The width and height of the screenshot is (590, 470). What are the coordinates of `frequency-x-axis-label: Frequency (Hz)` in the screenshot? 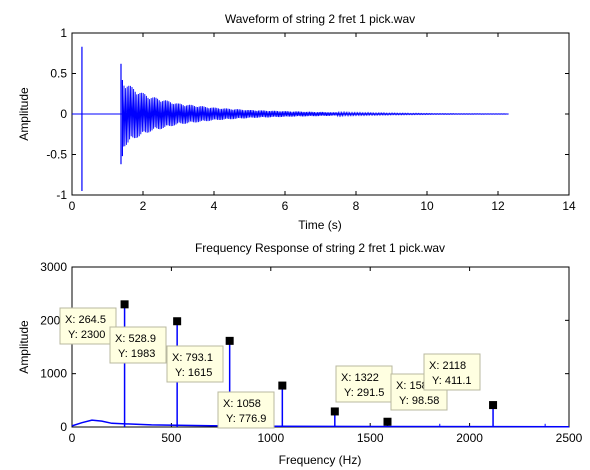 It's located at (320, 460).